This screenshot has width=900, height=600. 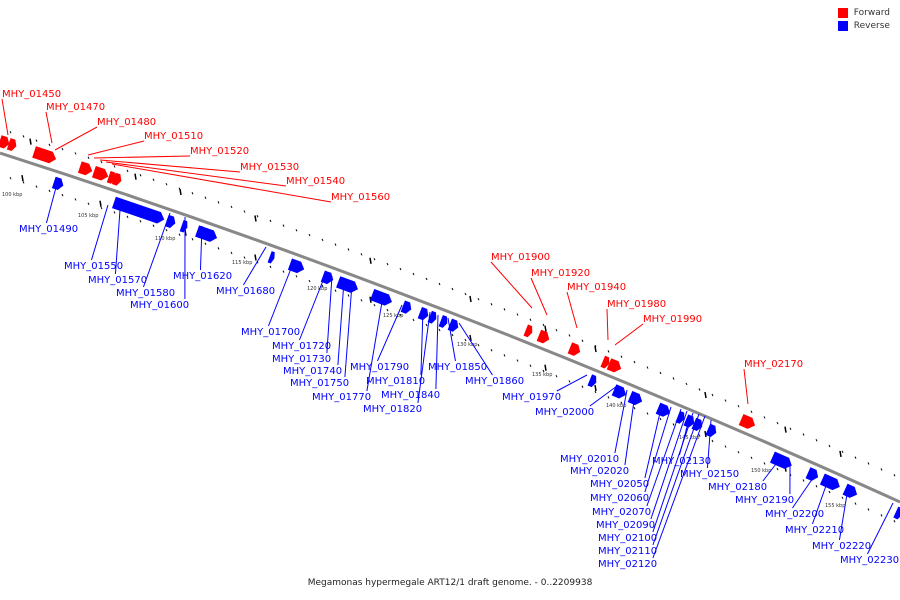 I want to click on legend-item-reverse: Reverse, so click(x=863, y=26).